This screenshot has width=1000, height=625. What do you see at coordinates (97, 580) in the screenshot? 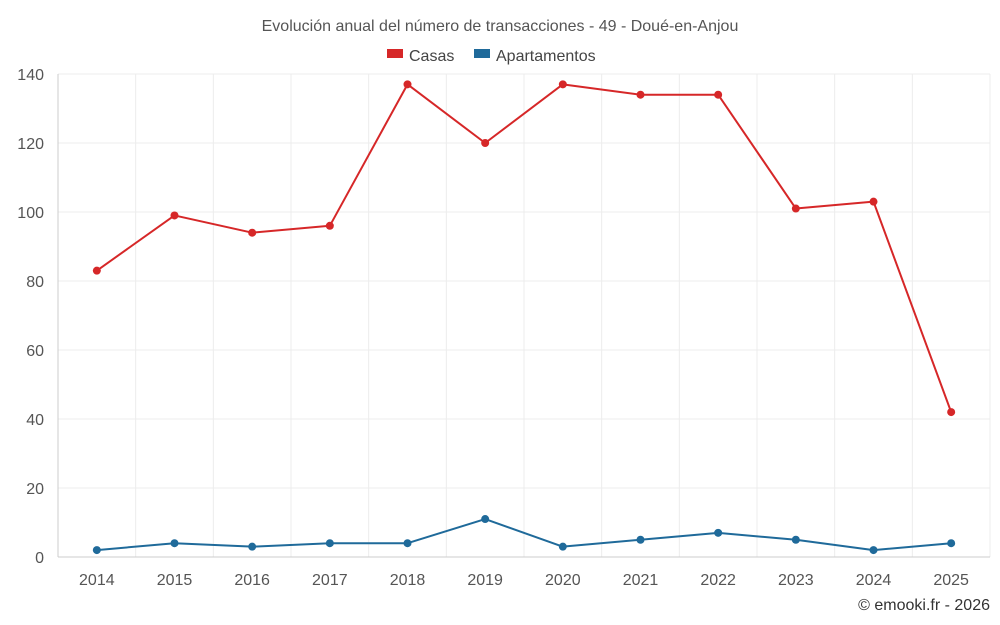
I see `x-tick-label: 2014` at bounding box center [97, 580].